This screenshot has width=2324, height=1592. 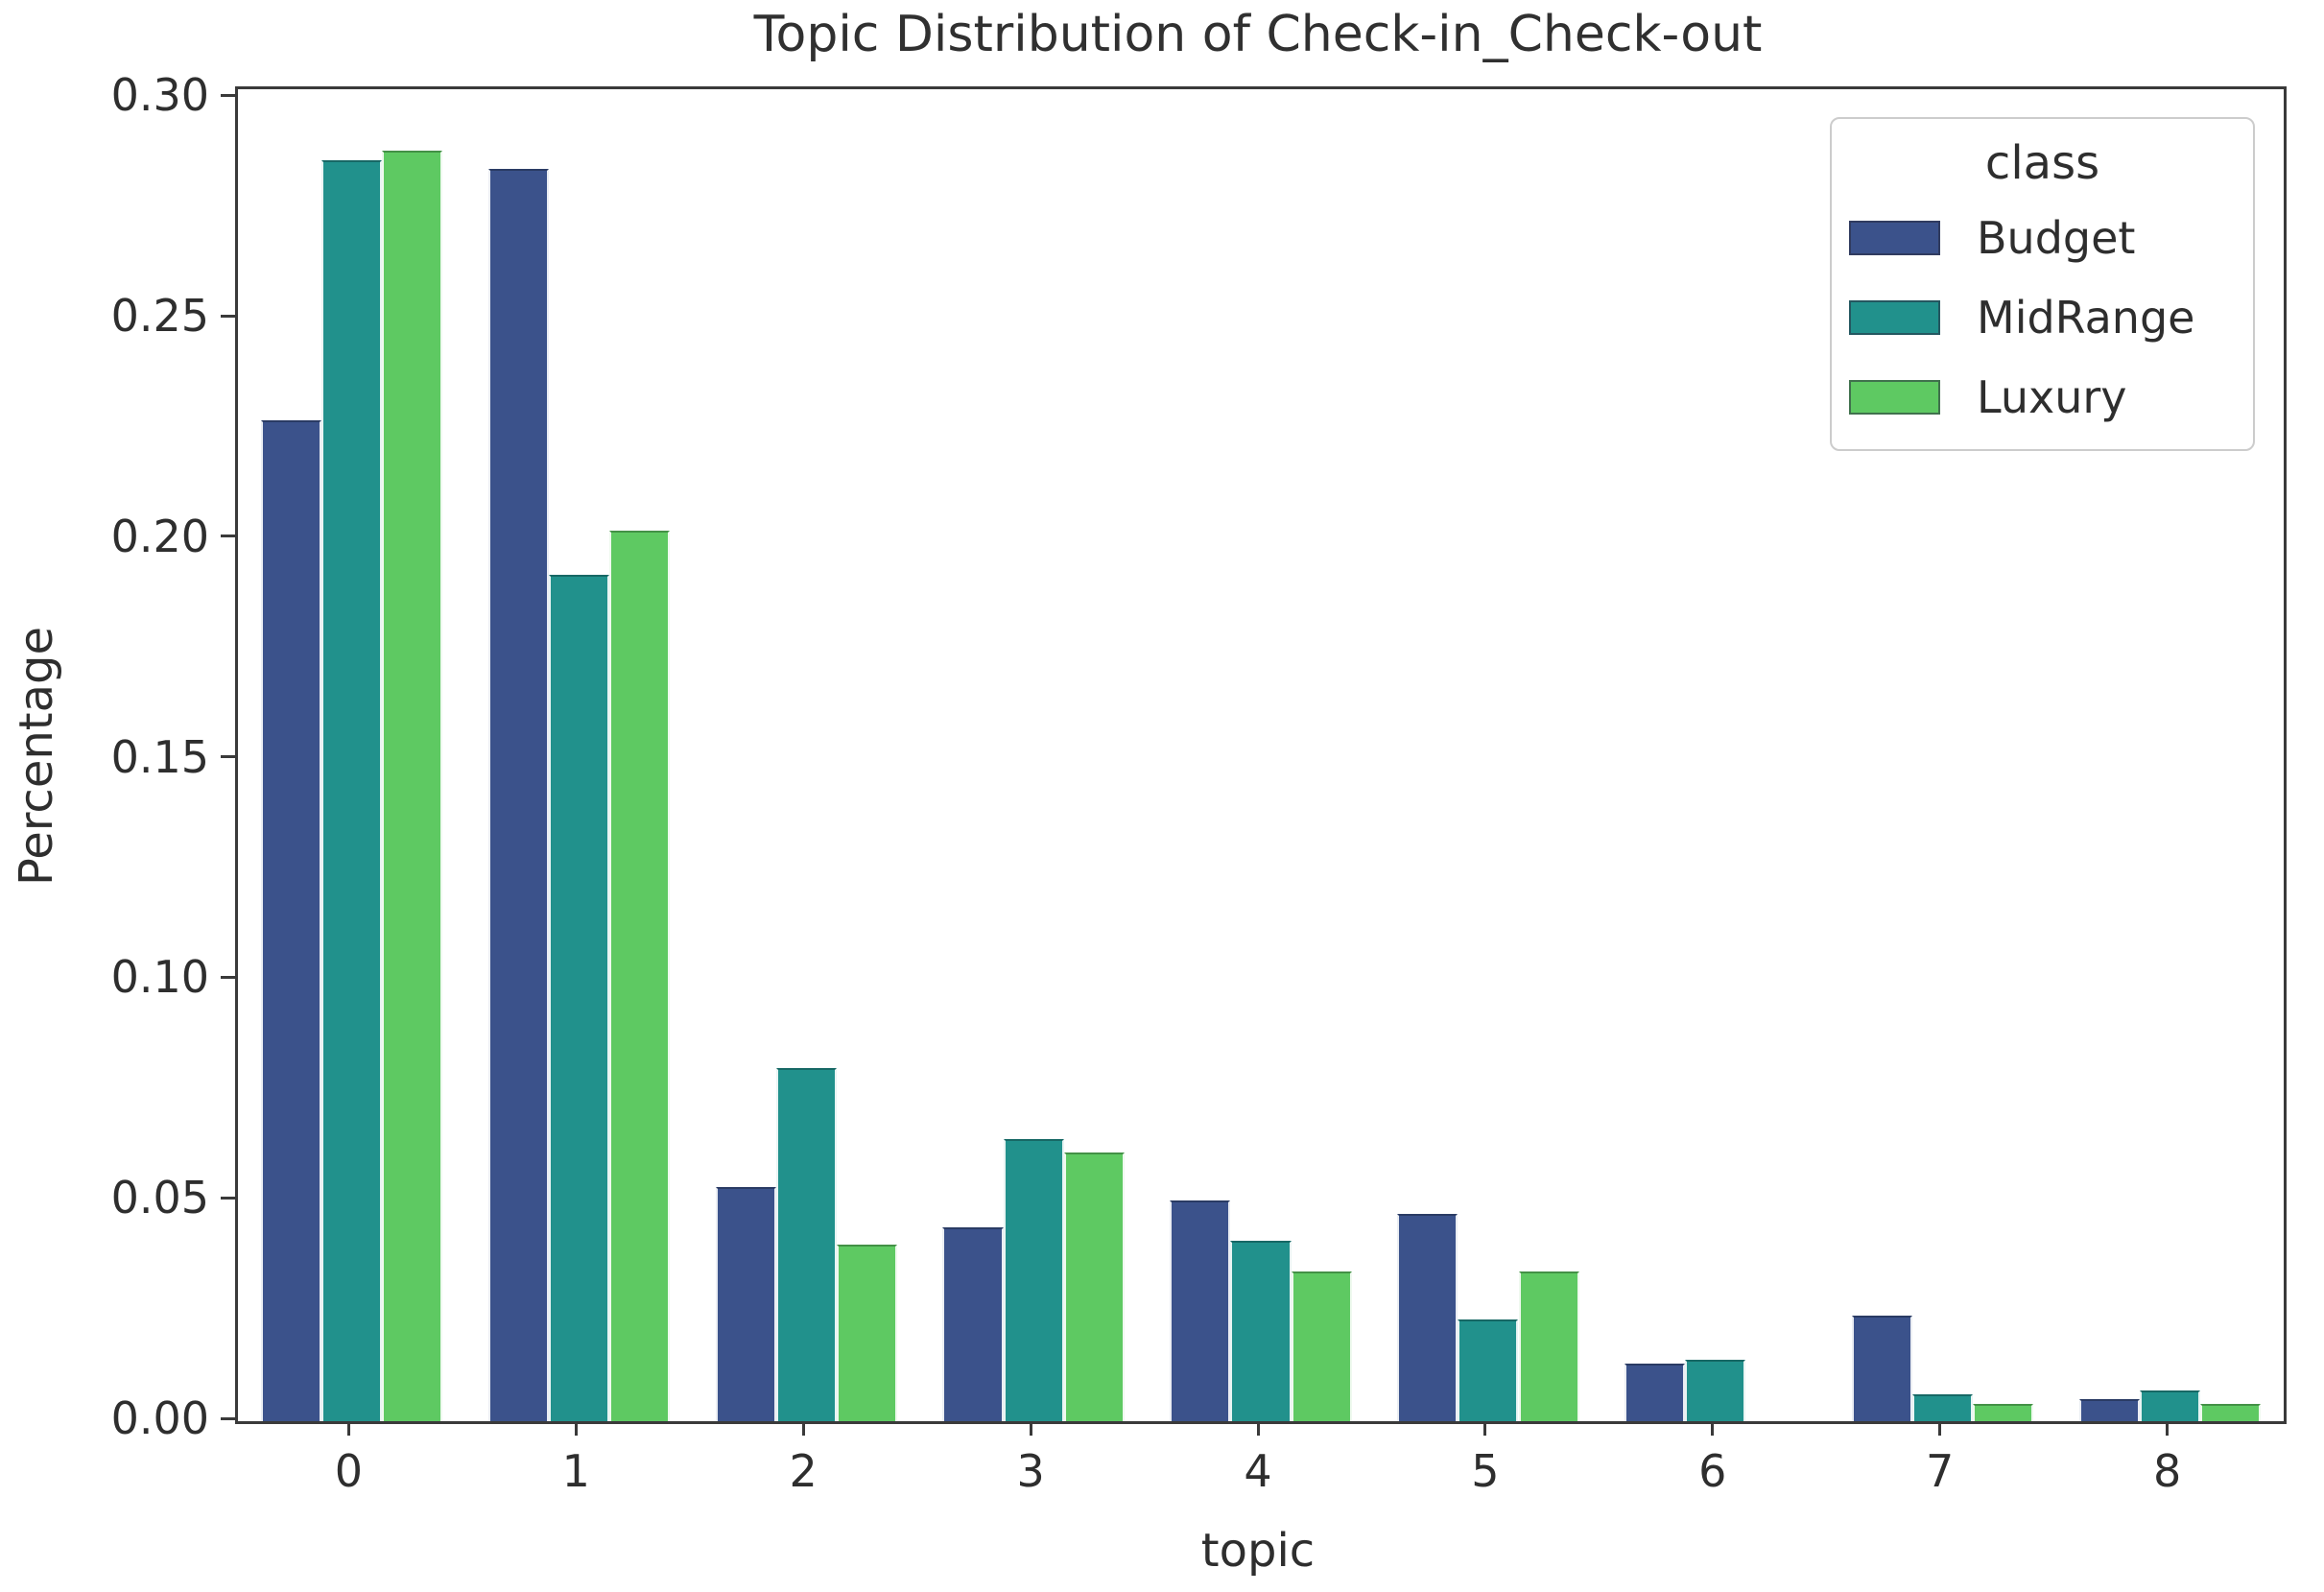 What do you see at coordinates (1941, 1471) in the screenshot?
I see `x-tick-label-7: 7` at bounding box center [1941, 1471].